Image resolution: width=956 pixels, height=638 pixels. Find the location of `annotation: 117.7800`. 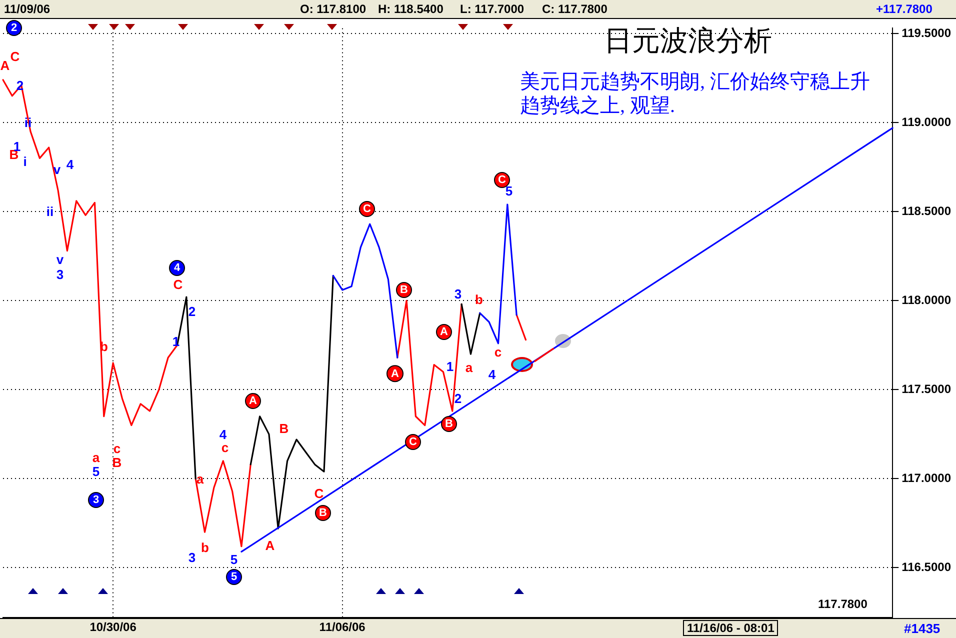

annotation: 117.7800 is located at coordinates (843, 604).